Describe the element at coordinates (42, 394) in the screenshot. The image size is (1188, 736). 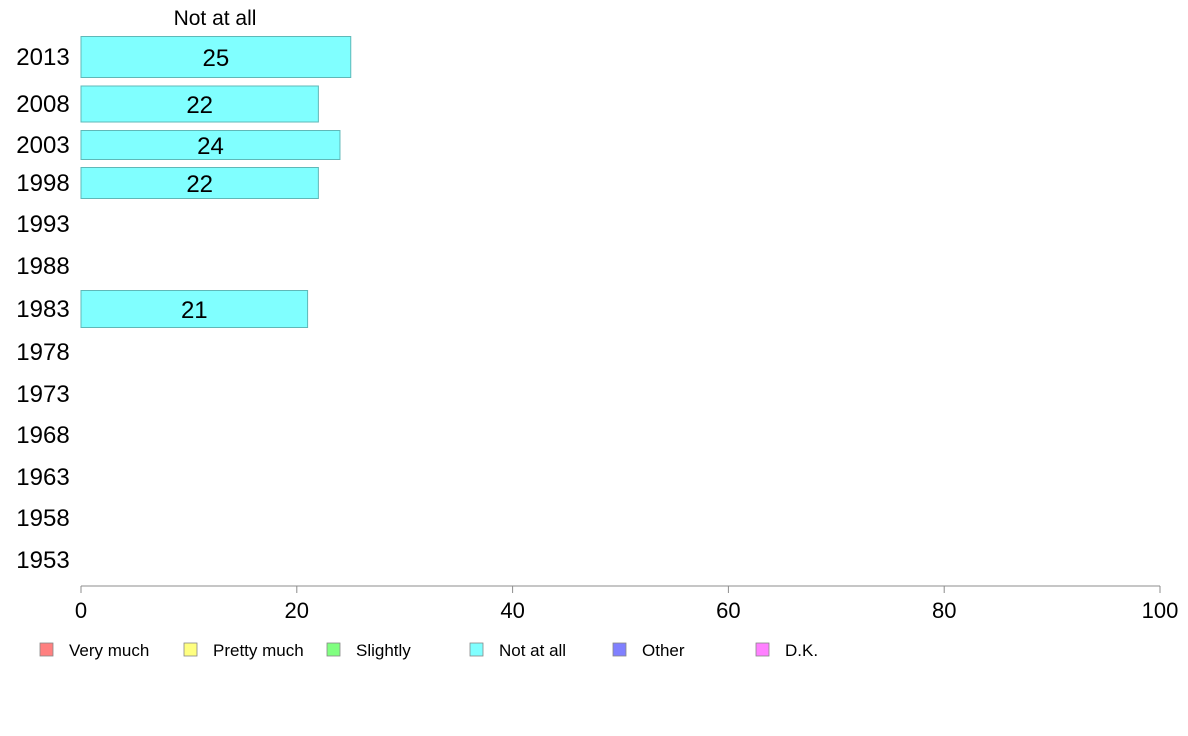
I see `y-tick-label: 1973` at that location.